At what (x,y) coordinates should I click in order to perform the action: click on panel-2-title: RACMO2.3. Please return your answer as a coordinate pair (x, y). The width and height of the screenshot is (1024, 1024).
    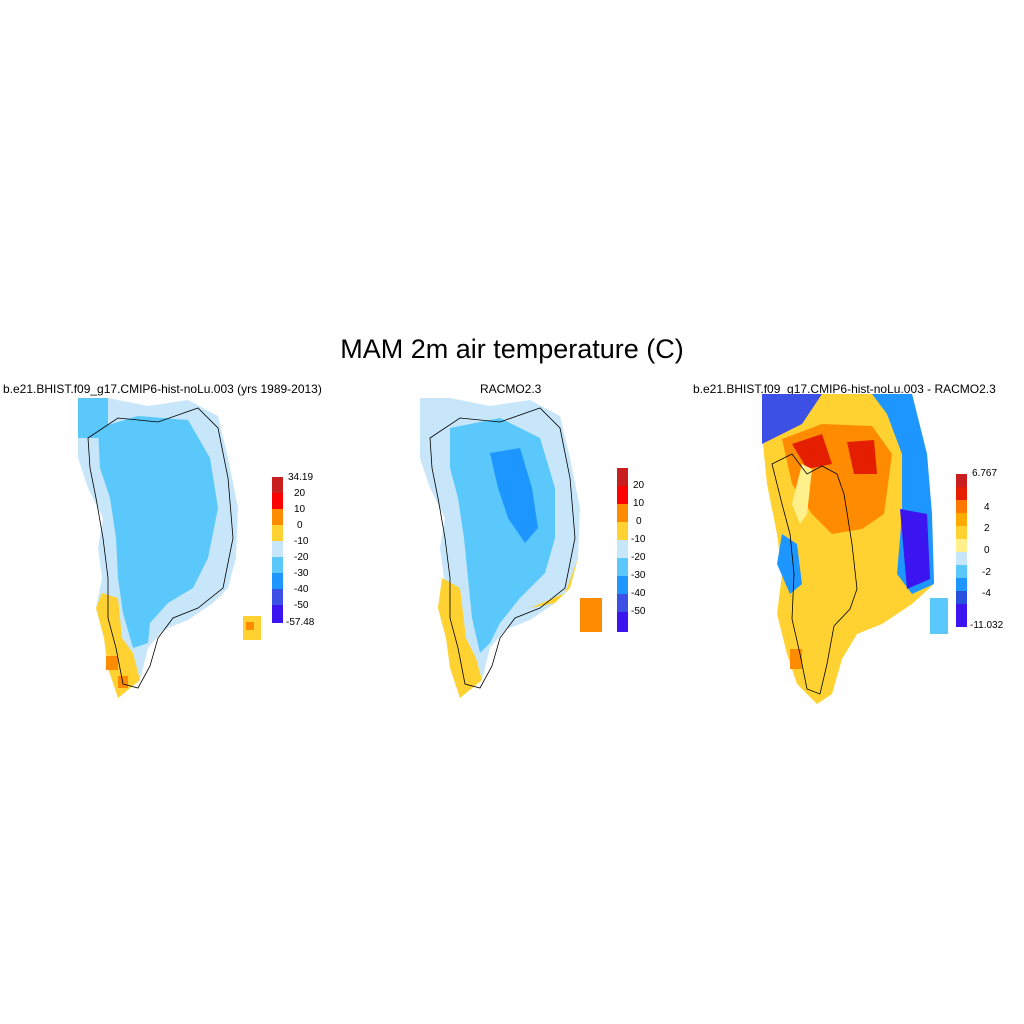
    Looking at the image, I should click on (511, 389).